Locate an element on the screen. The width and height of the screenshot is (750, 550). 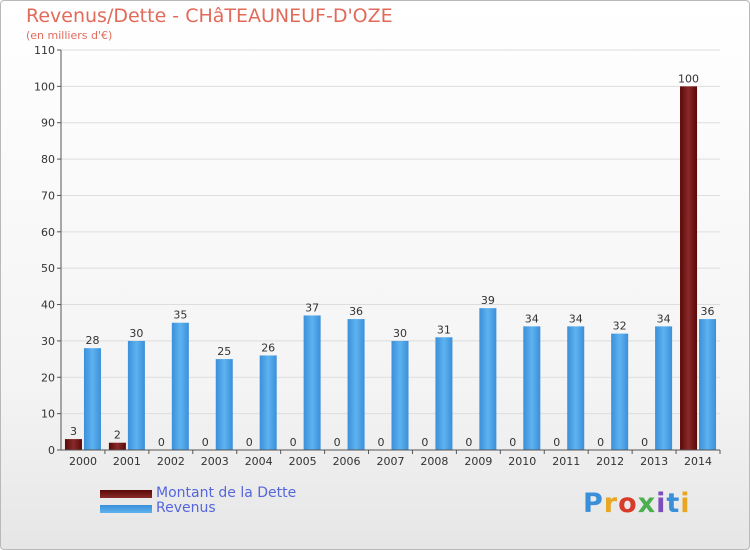
x-tick-label: 2003 is located at coordinates (215, 461).